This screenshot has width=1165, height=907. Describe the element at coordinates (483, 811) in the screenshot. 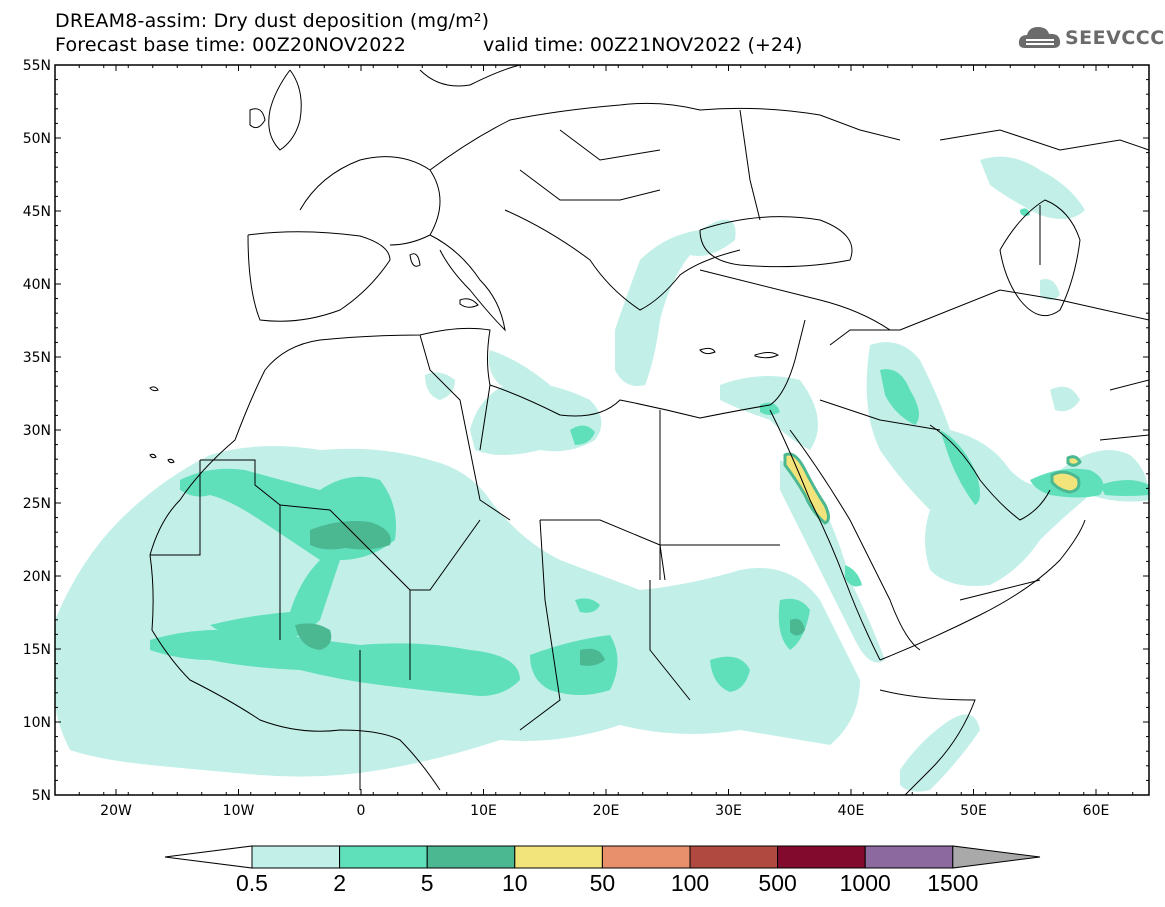

I see `lon-tick-label: 10E` at that location.